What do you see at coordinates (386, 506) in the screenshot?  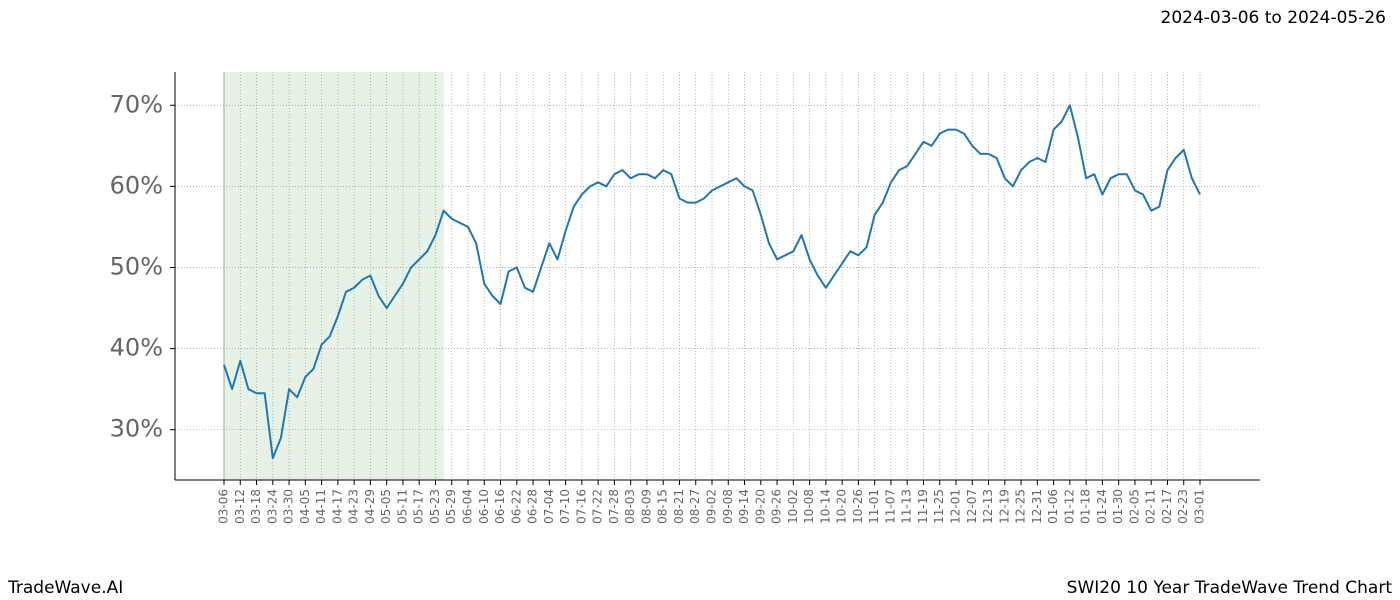 I see `x-tick-label: 05-05` at bounding box center [386, 506].